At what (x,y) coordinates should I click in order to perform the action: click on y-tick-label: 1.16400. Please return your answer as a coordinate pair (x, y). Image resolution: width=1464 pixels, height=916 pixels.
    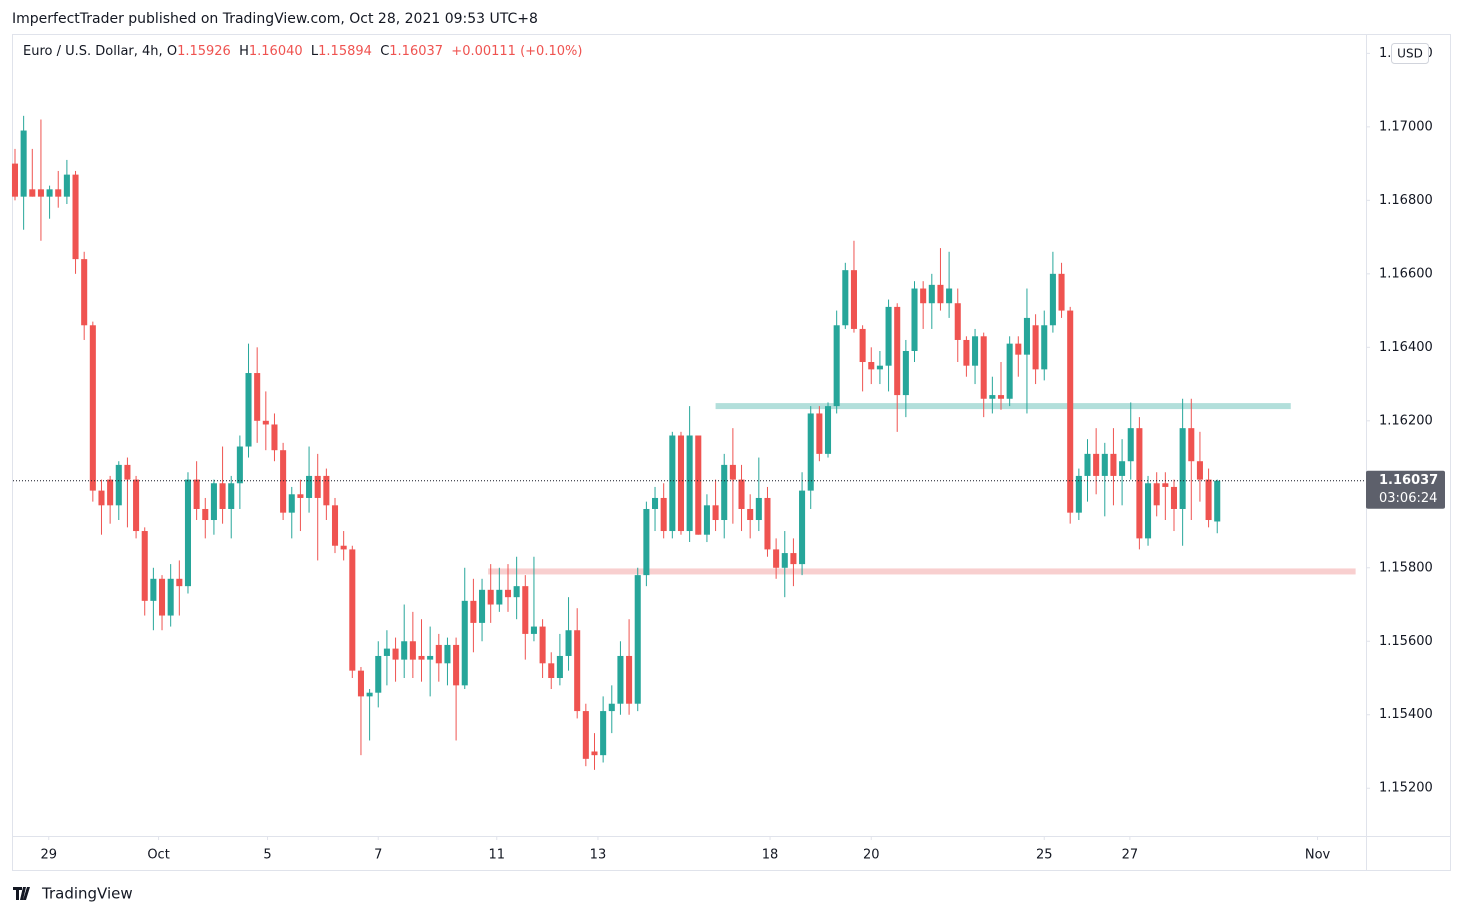
    Looking at the image, I should click on (1406, 347).